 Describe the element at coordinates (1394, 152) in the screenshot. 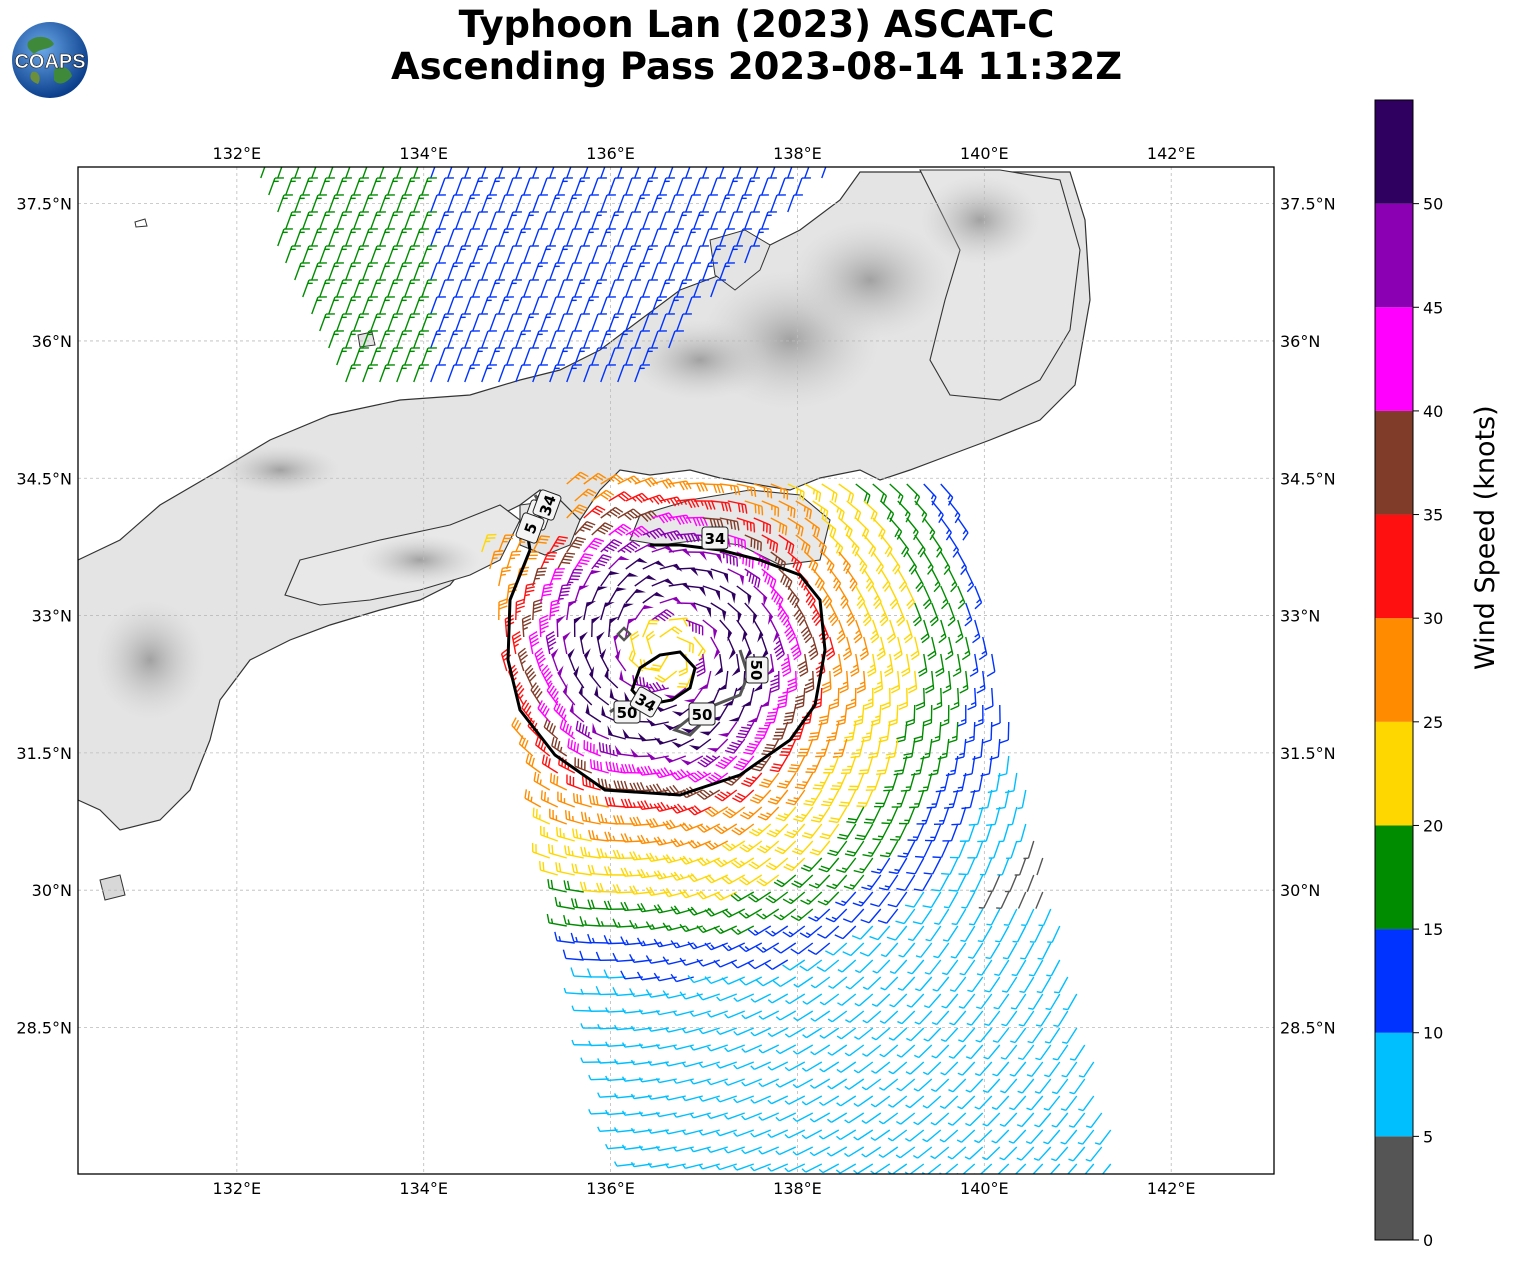

I see `colorbar-bin` at that location.